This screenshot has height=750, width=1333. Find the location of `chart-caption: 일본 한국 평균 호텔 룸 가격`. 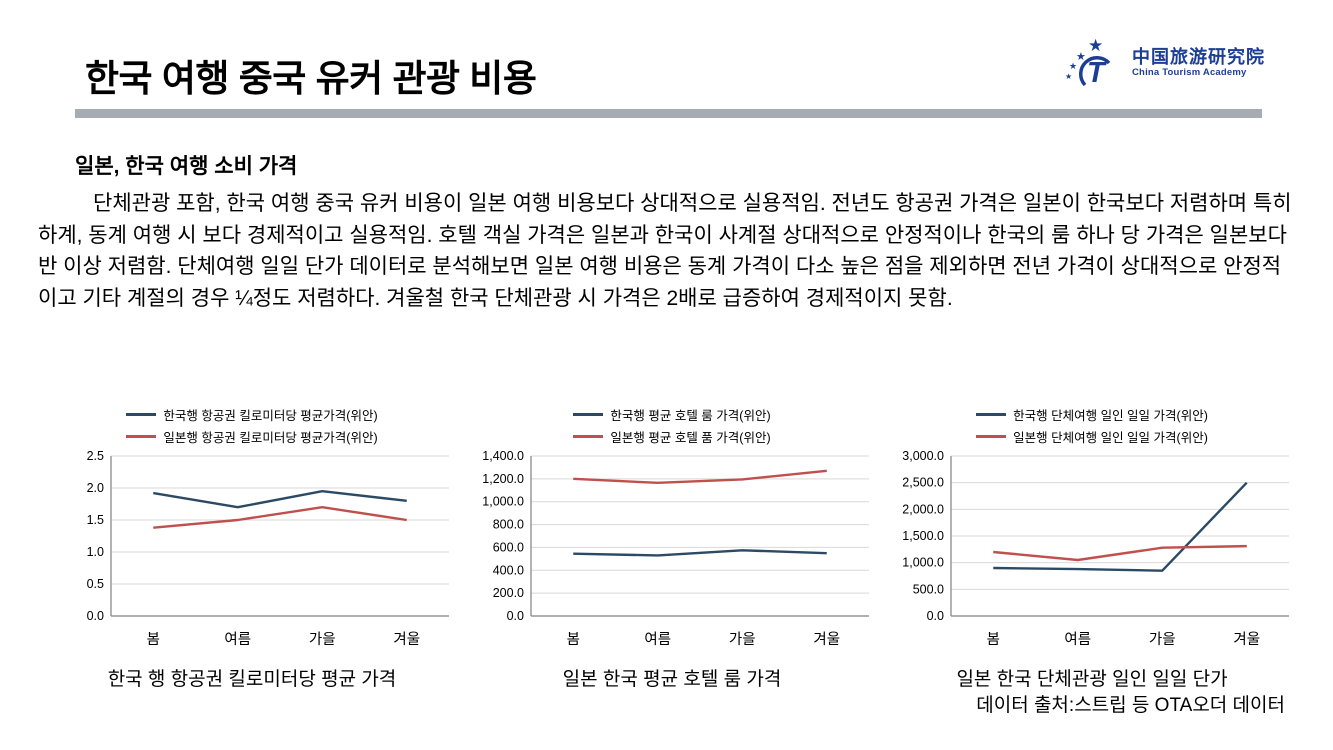

chart-caption: 일본 한국 평균 호텔 룸 가격 is located at coordinates (672, 679).